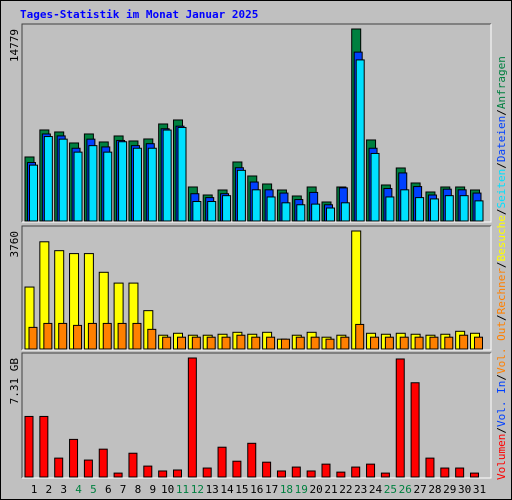 The width and height of the screenshot is (512, 500). Describe the element at coordinates (212, 489) in the screenshot. I see `x-tick-label: 13` at that location.